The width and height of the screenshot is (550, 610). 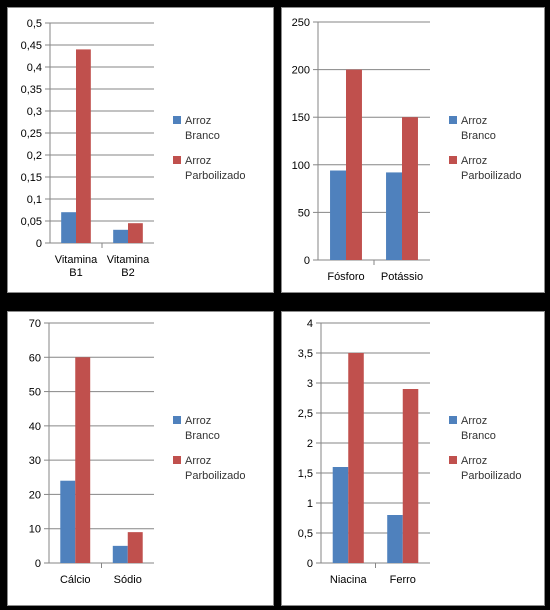 I want to click on y-tick-label: 70, so click(x=35, y=324).